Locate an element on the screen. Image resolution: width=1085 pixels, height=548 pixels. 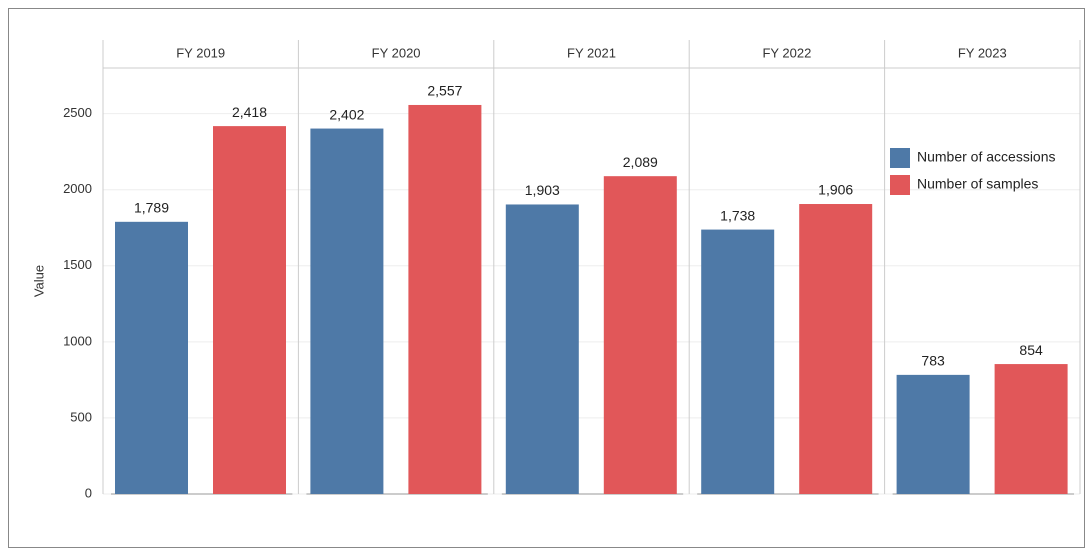
y-tick-label: 0 is located at coordinates (88, 492).